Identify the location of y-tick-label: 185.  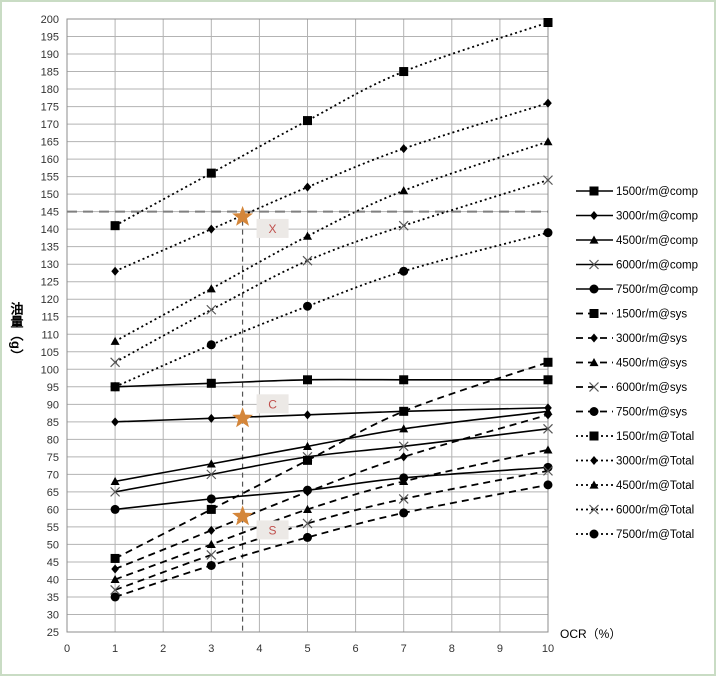
(50, 73).